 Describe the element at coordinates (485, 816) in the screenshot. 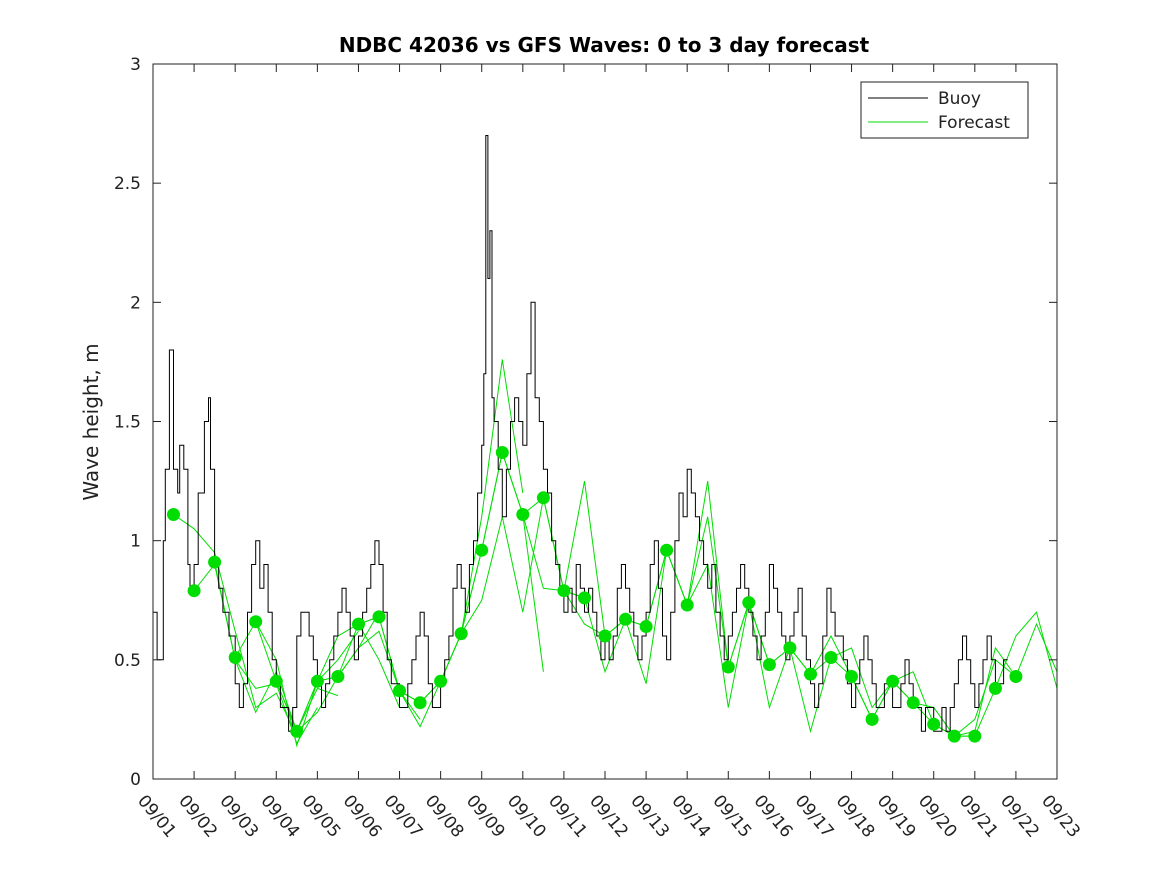

I see `x-tick-label: 09/09` at that location.